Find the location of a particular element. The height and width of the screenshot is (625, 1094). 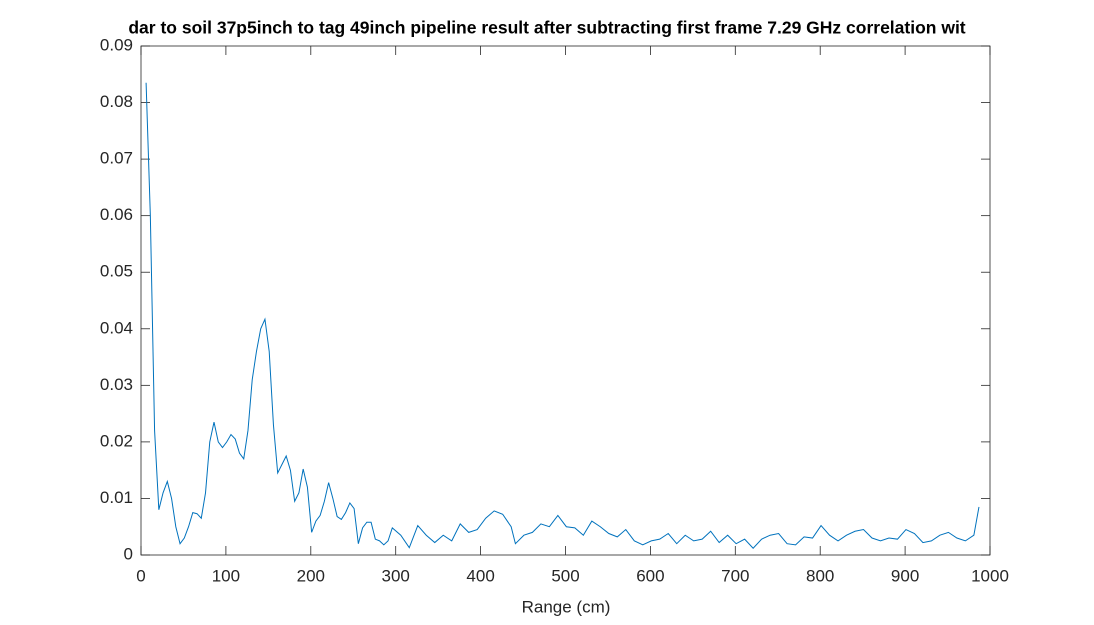

x-tick-label: 700 is located at coordinates (735, 575).